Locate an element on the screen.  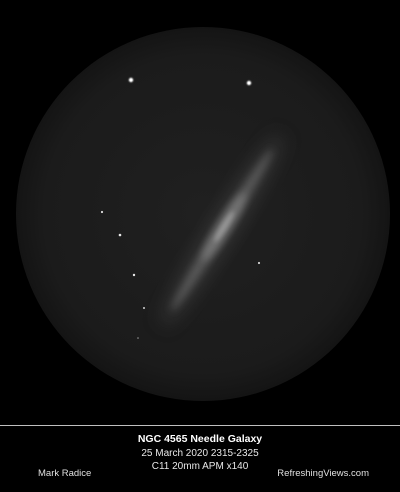
galaxy-needle is located at coordinates (222, 230).